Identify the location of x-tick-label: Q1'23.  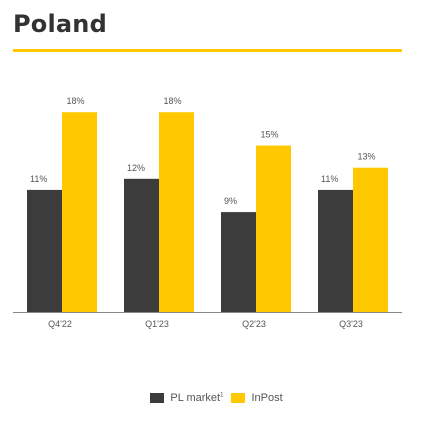
(157, 324).